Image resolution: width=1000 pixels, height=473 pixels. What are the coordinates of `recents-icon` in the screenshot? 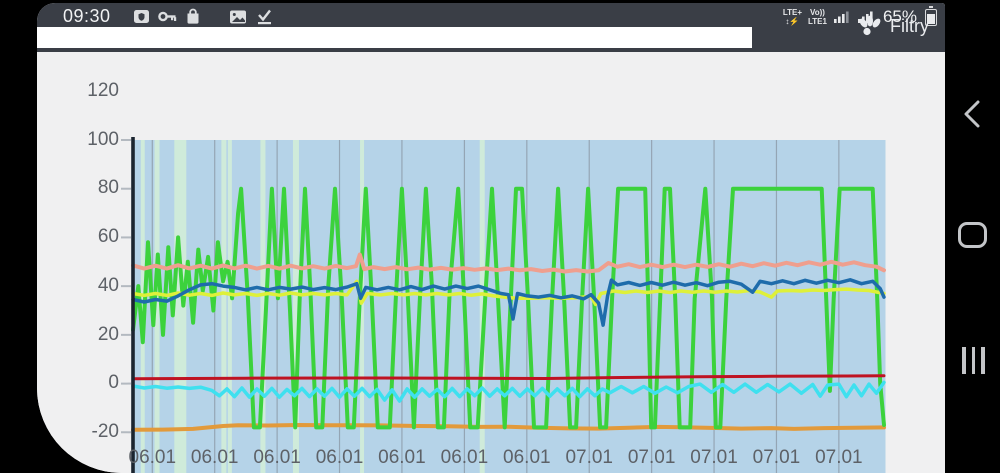 It's located at (973, 360).